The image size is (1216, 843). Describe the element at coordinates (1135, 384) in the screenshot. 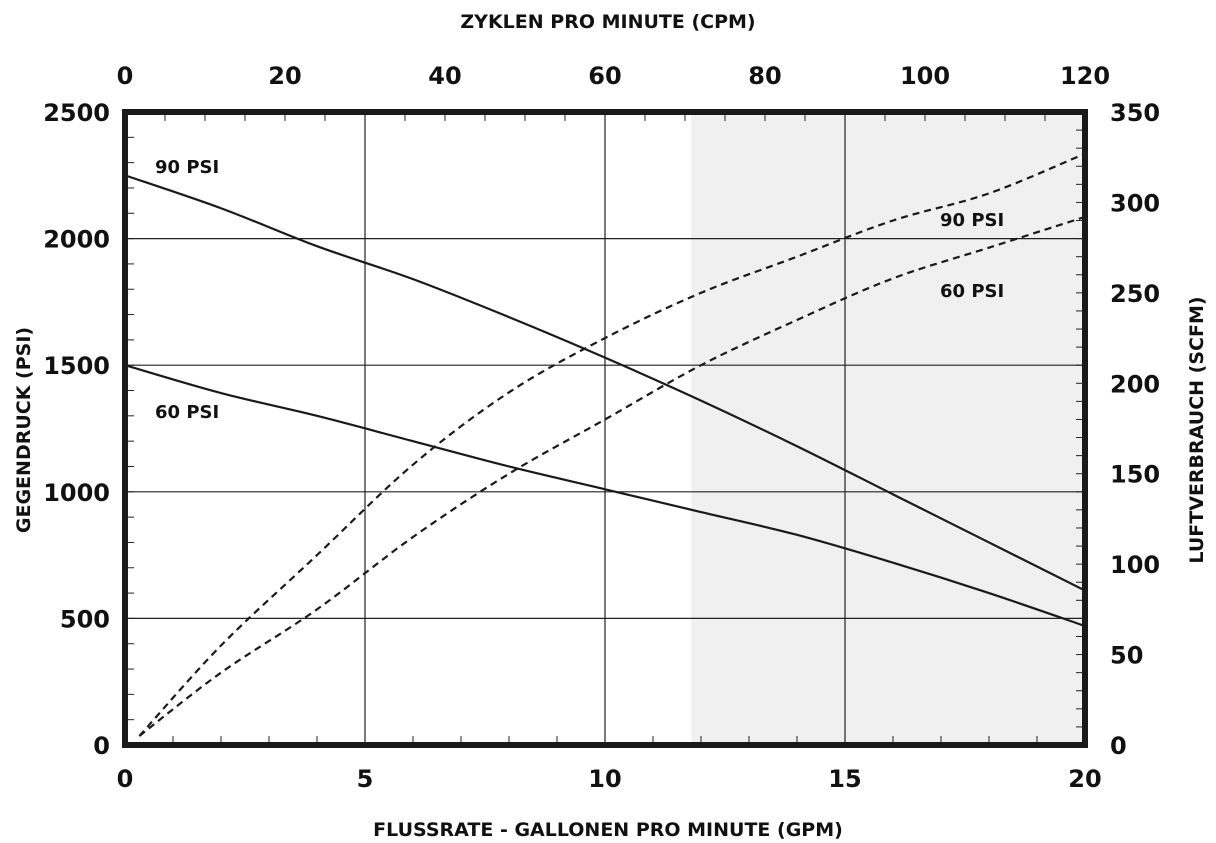

I see `y2-tick-label: 200` at that location.